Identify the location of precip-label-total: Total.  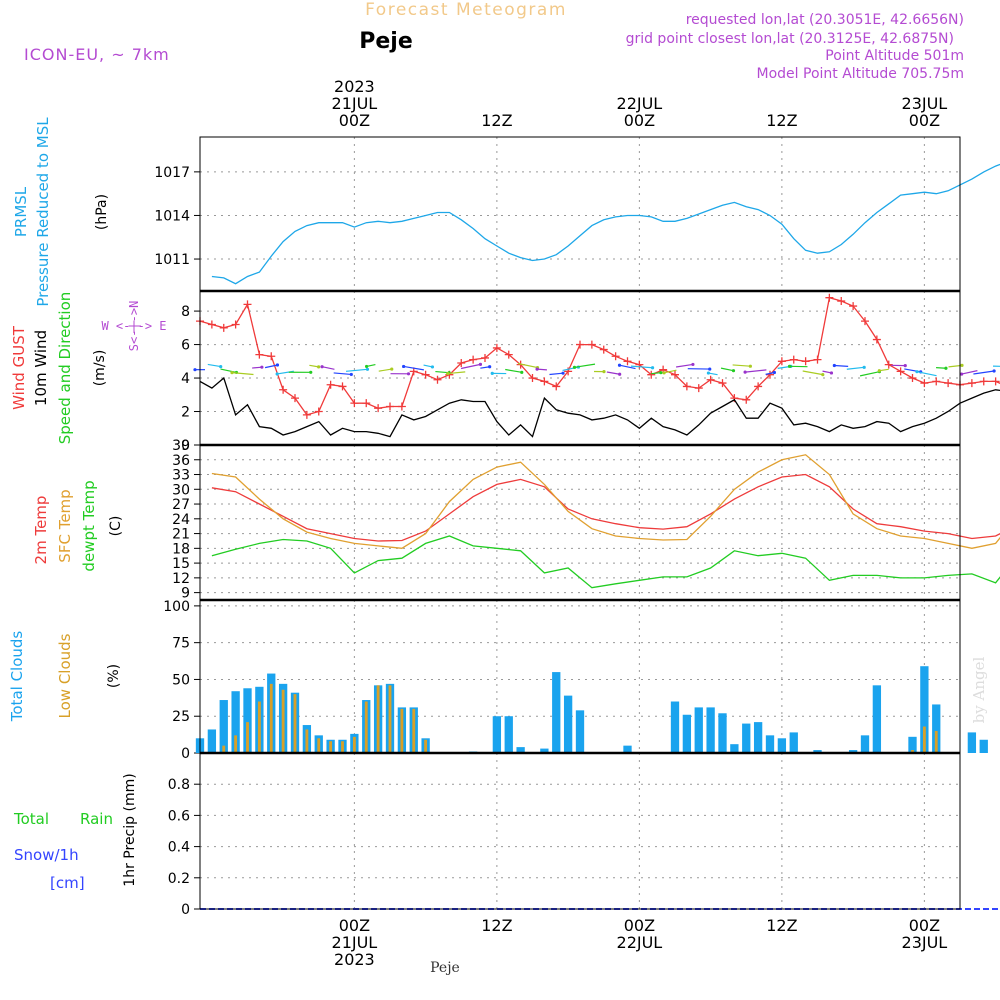
(31, 819).